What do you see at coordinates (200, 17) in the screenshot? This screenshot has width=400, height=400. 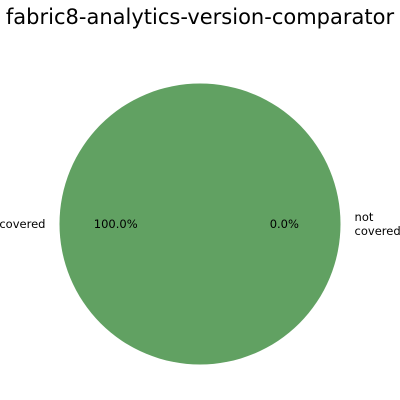 I see `chart-title: fabric8-analytics-version-comparator` at bounding box center [200, 17].